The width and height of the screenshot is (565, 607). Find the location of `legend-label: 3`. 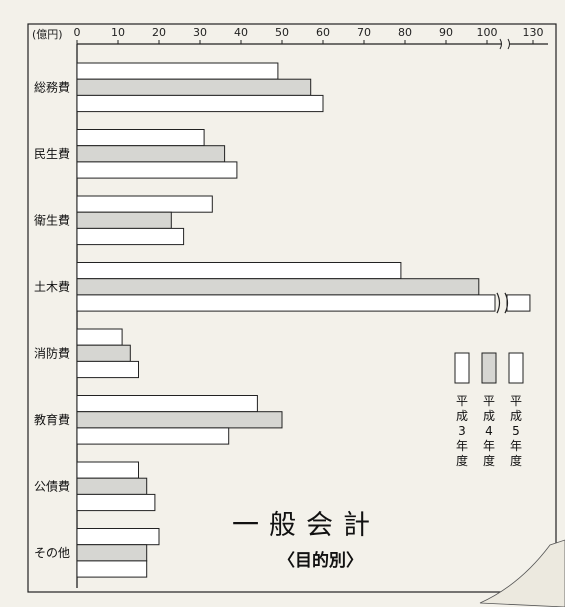

legend-label: 3 is located at coordinates (462, 431).